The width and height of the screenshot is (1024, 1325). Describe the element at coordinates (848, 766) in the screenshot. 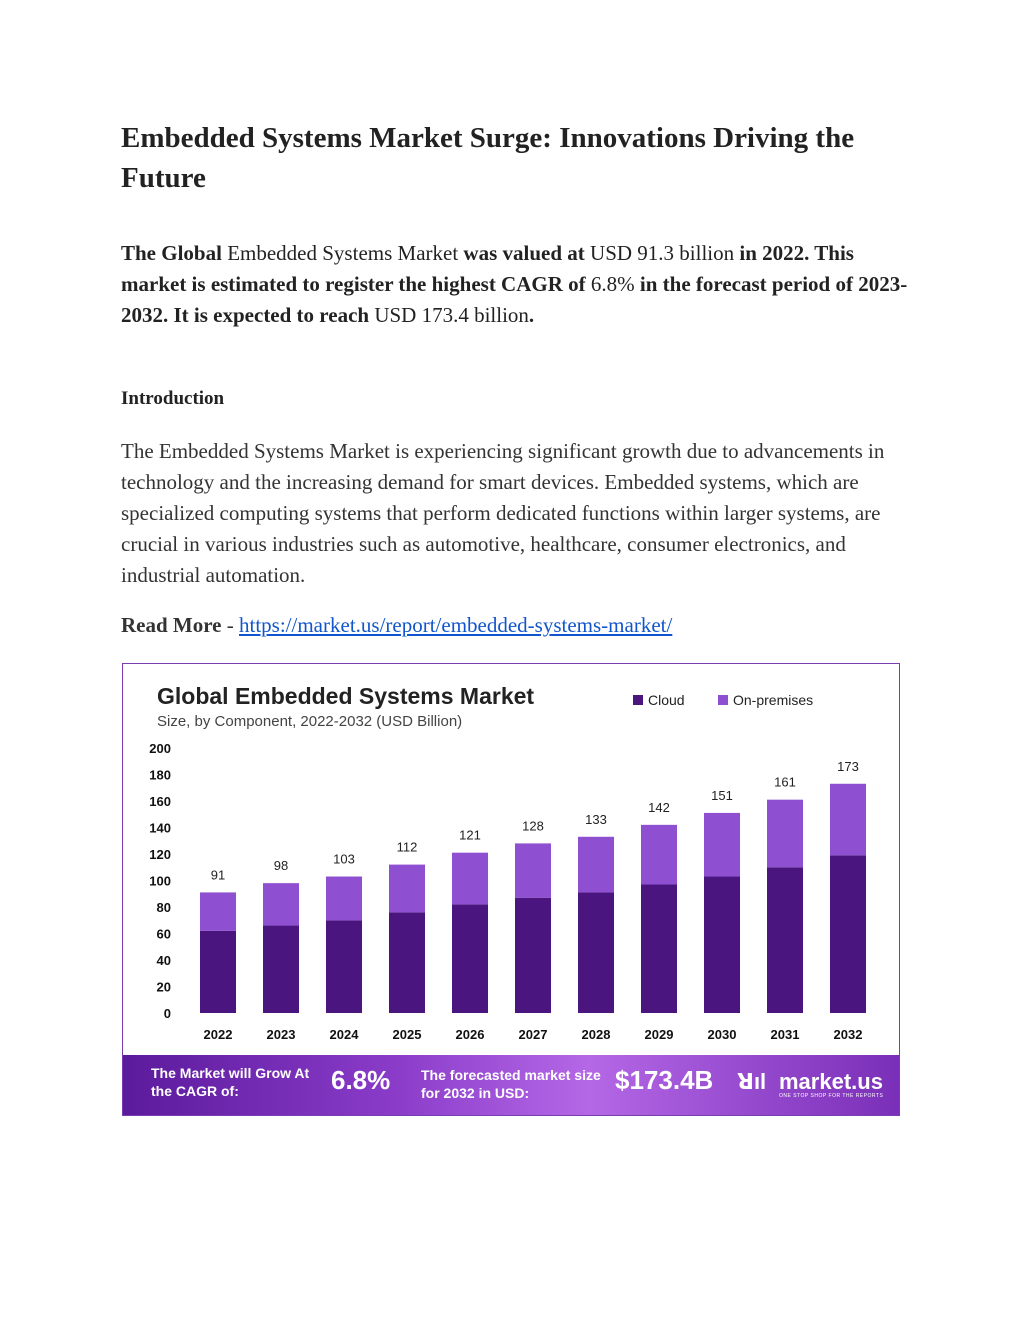

I see `data-label-2032: 173` at that location.